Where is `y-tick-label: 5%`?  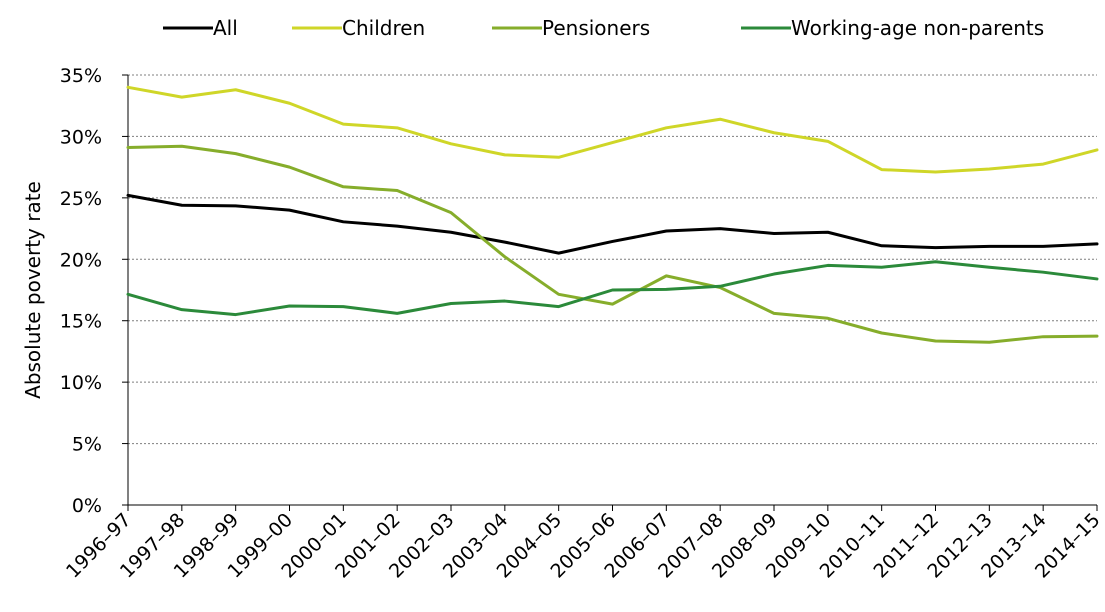
y-tick-label: 5% is located at coordinates (87, 445).